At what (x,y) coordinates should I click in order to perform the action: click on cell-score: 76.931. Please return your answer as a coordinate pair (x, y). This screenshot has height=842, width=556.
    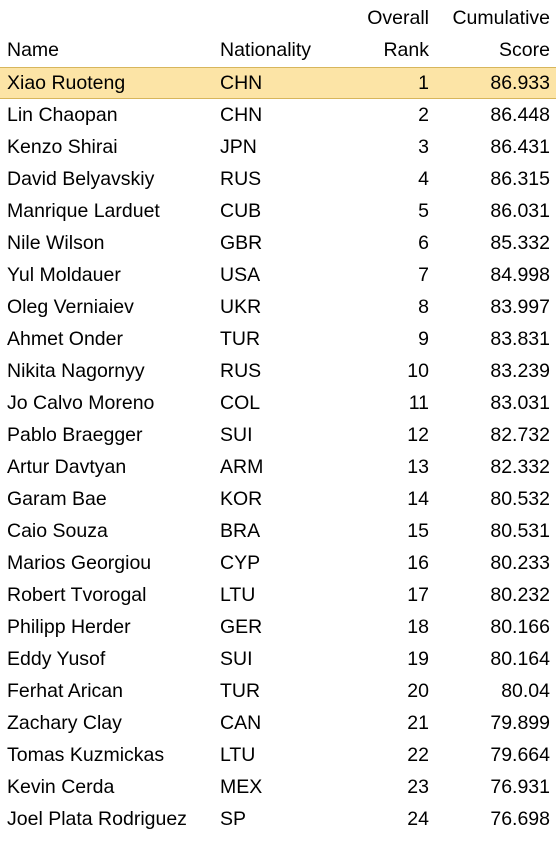
    Looking at the image, I should click on (520, 787).